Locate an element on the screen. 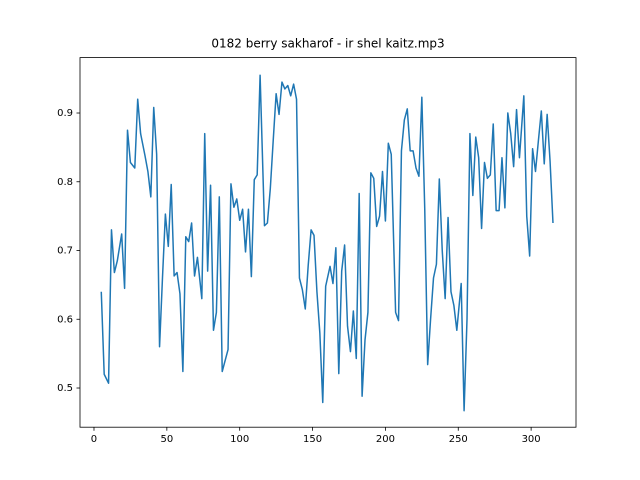  y-tick-label: 0.8 is located at coordinates (65, 182).